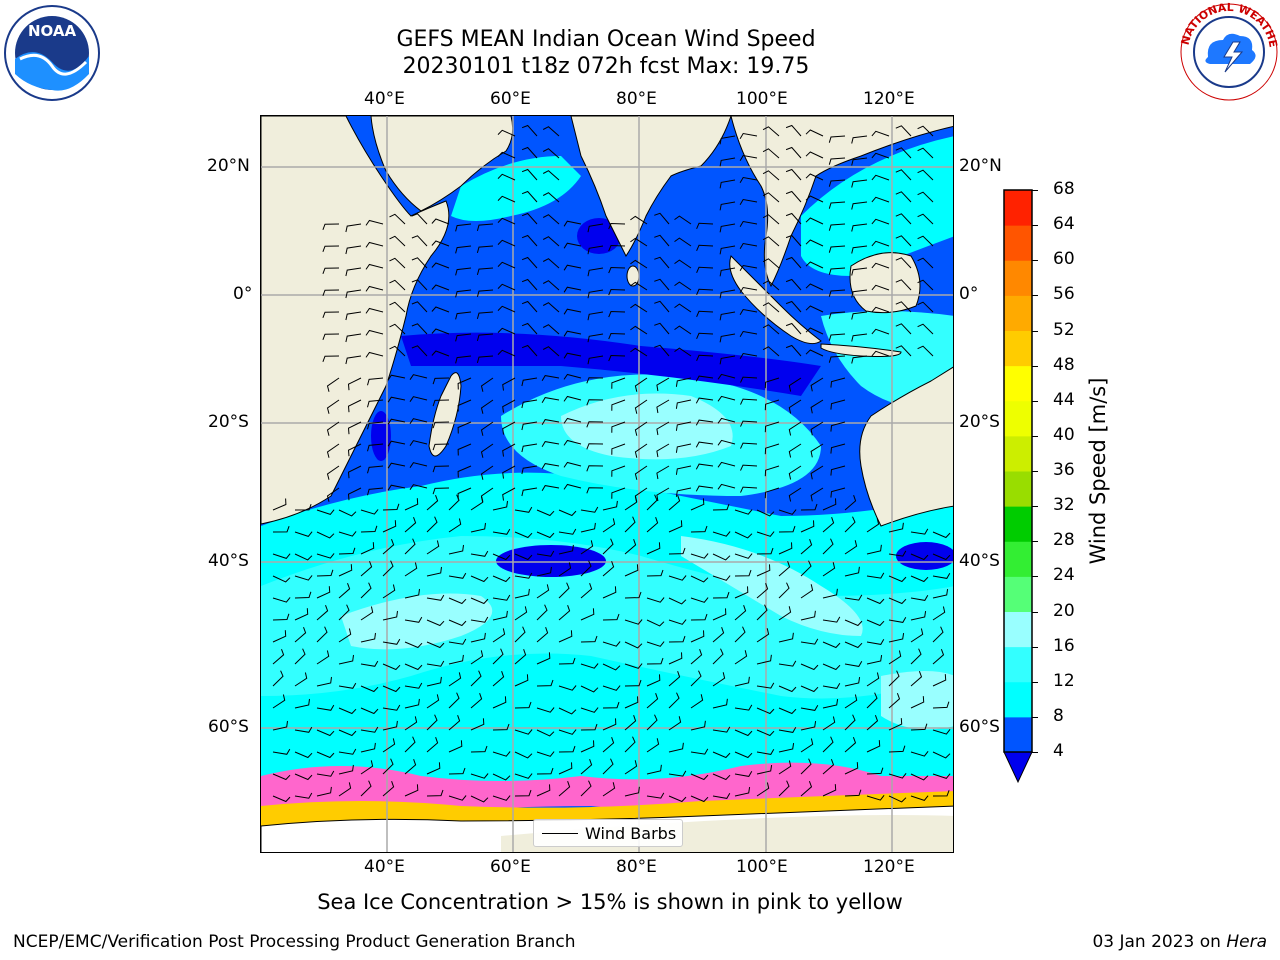  What do you see at coordinates (510, 99) in the screenshot?
I see `lon-tick-top: 60°E` at bounding box center [510, 99].